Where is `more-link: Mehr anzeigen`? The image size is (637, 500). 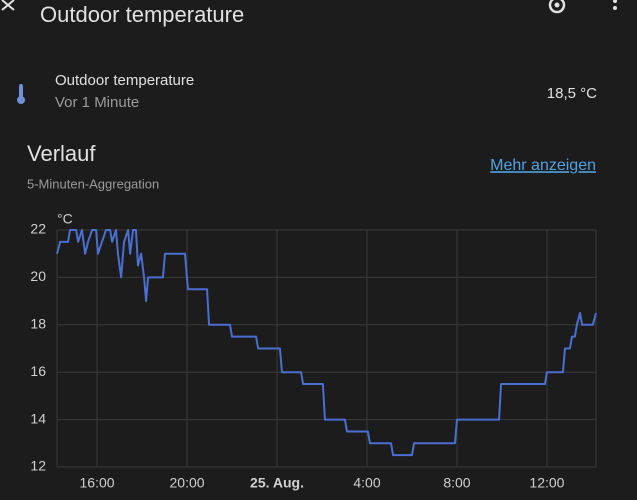
more-link: Mehr anzeigen is located at coordinates (543, 165).